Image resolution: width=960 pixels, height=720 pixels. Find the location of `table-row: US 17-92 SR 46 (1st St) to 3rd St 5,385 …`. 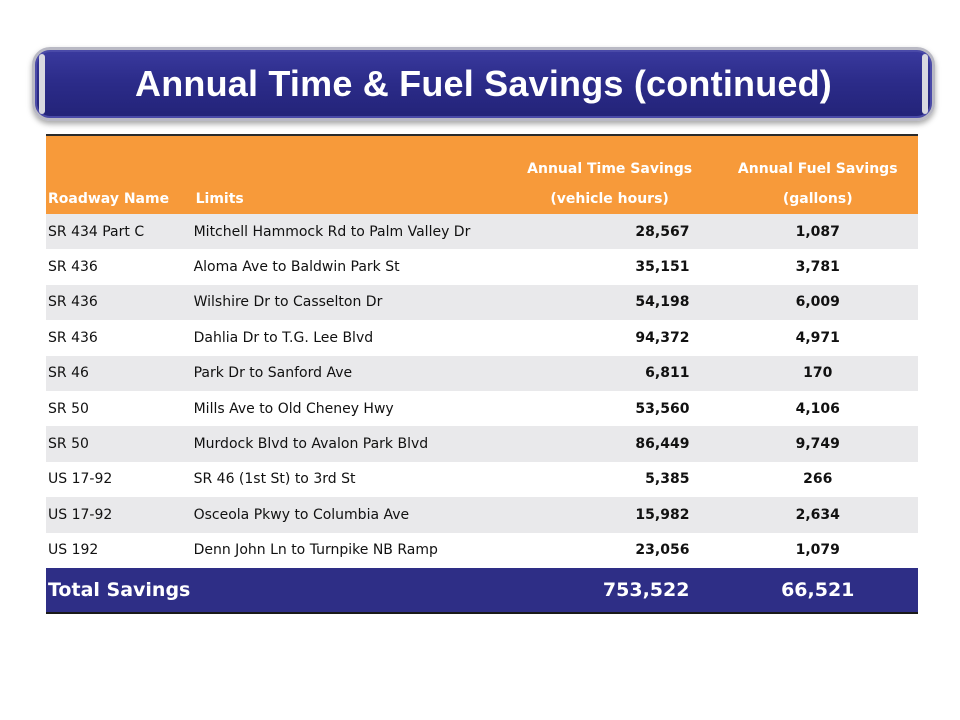

table-row: US 17-92 SR 46 (1st St) to 3rd St 5,385 … is located at coordinates (482, 479).